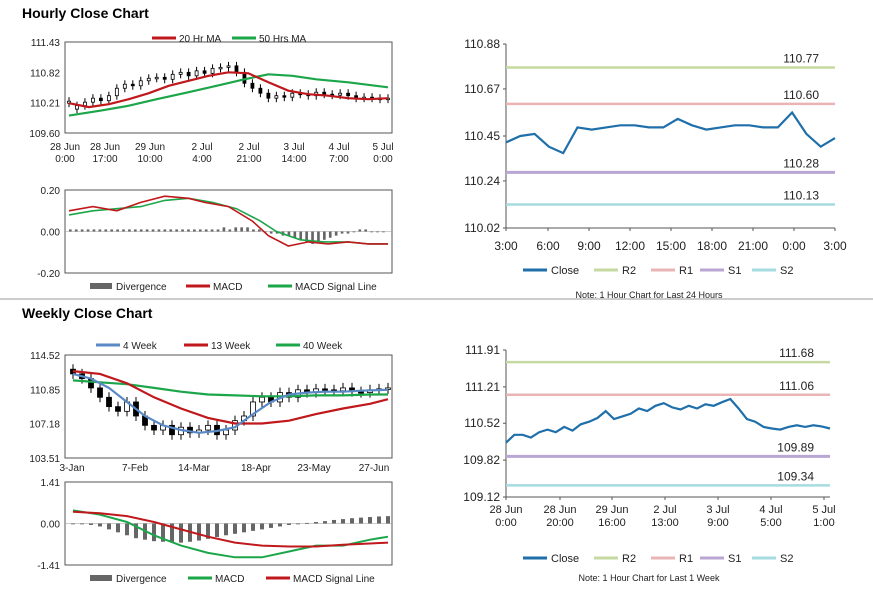  I want to click on hourly-price-y-tick: 110.21, so click(45, 104).